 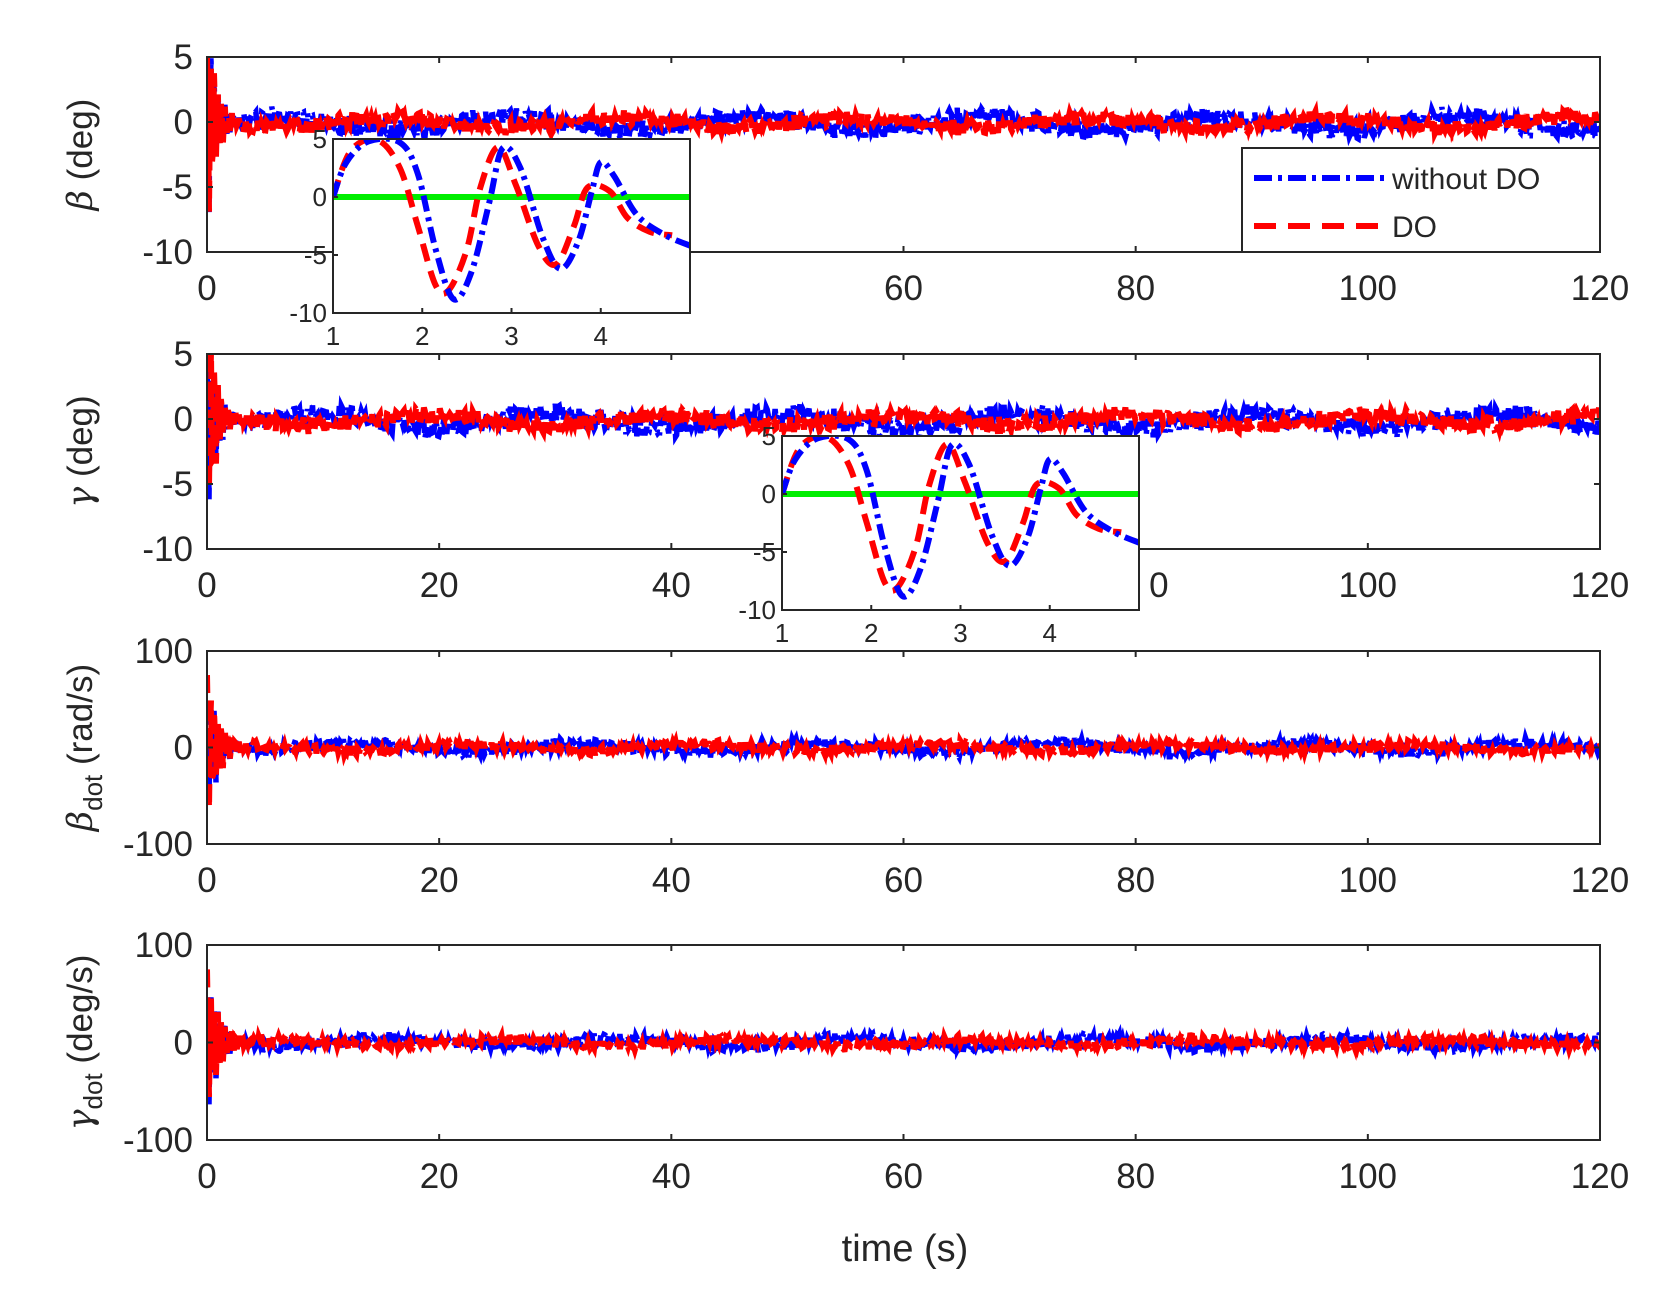 I want to click on series-gamma-do, so click(x=903, y=421).